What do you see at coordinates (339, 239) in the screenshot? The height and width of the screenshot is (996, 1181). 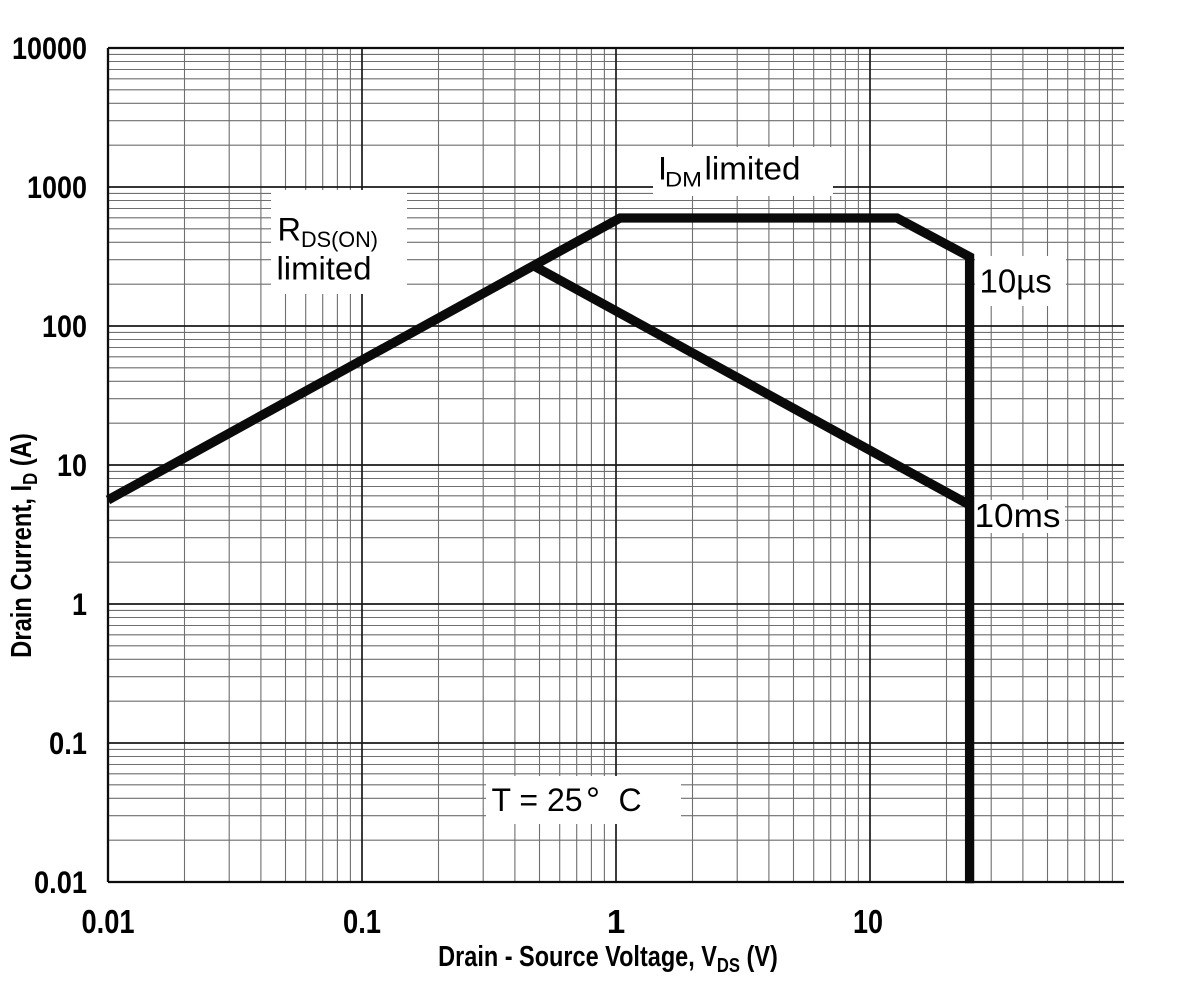 I see `svg-text: DS(ON)` at bounding box center [339, 239].